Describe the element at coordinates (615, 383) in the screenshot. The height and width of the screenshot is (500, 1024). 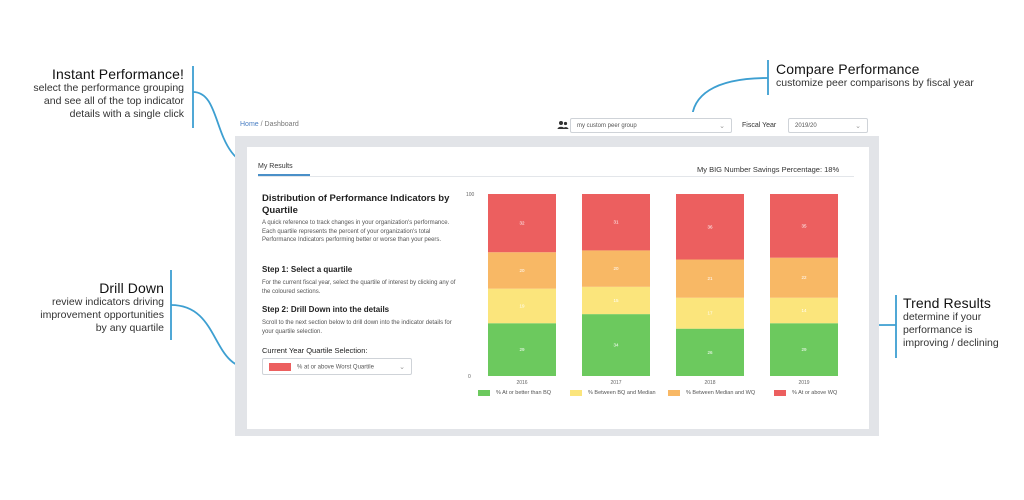
I see `x-tick-label: 2017` at that location.